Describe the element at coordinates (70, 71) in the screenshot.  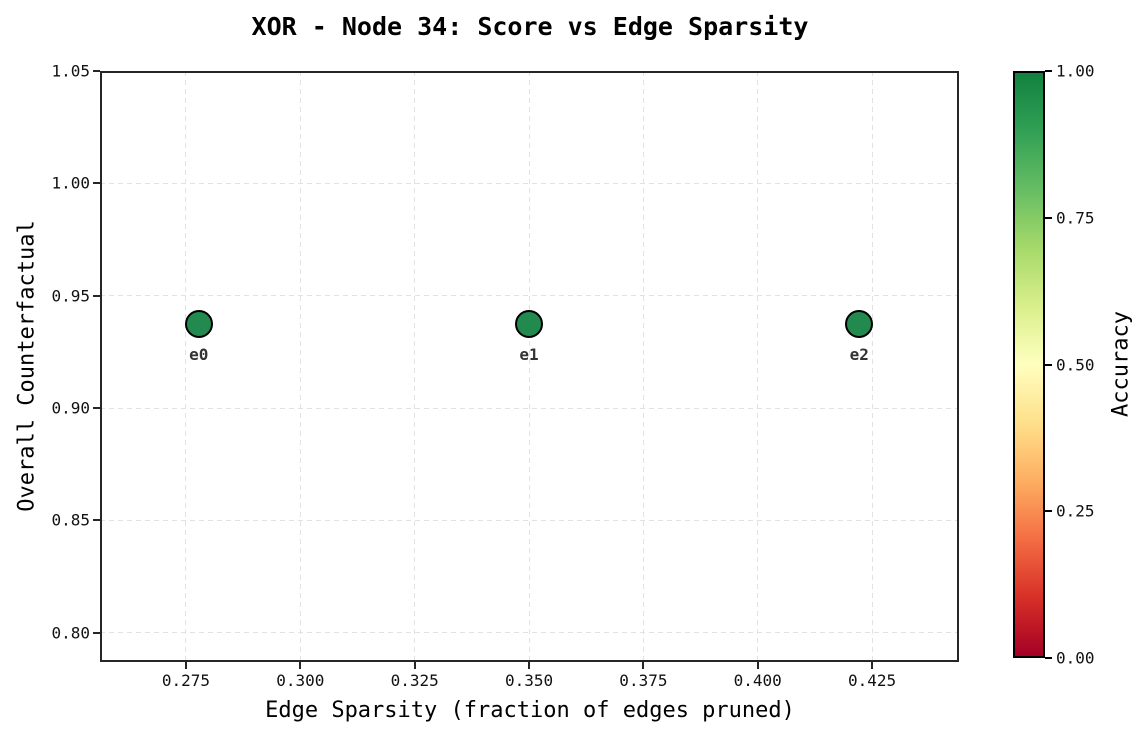
I see `y-tick-label: 1.05` at that location.